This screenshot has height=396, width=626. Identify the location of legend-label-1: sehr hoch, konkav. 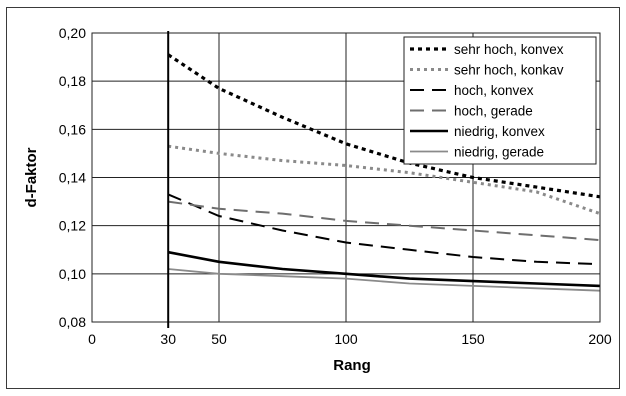
(509, 70).